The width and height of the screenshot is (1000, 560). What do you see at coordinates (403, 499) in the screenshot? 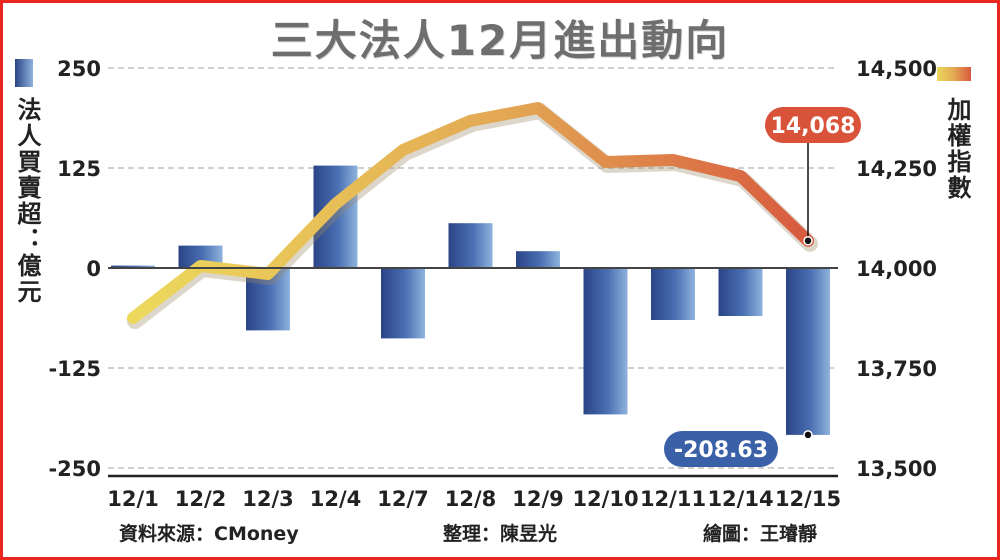
I see `x-tick-label: 12/7` at bounding box center [403, 499].